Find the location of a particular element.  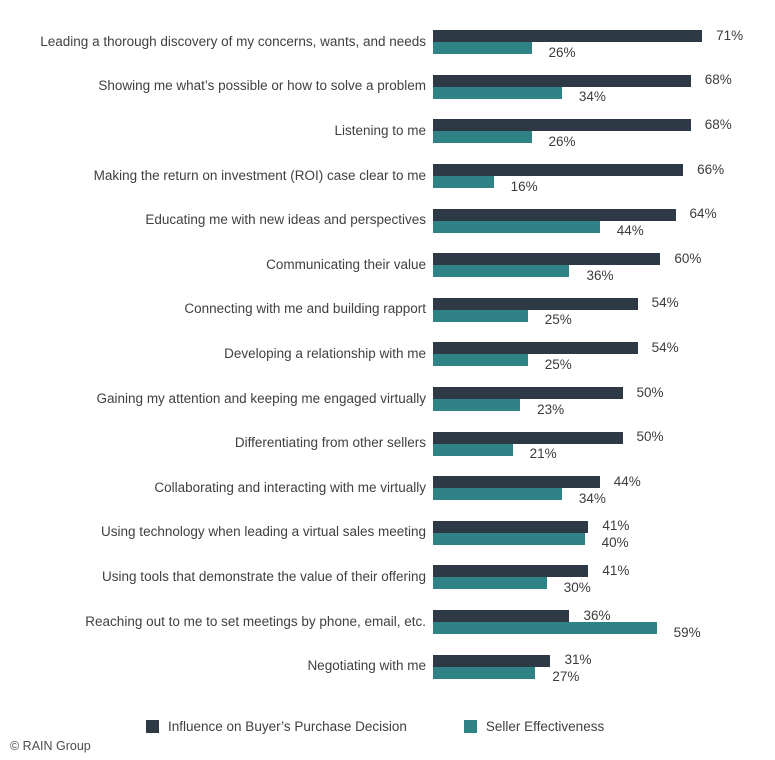

category-label: Developing a relationship with me is located at coordinates (325, 354).